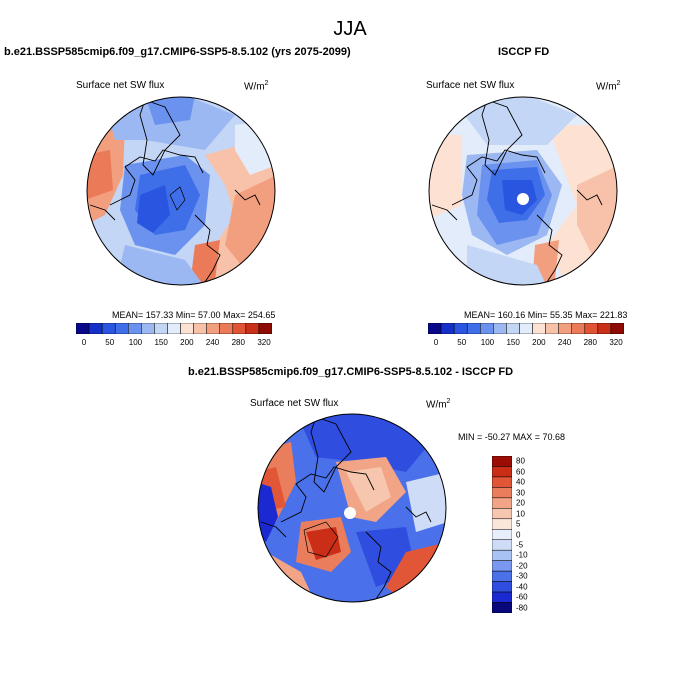 The image size is (700, 700). I want to click on panel-3-units: W/m2, so click(438, 404).